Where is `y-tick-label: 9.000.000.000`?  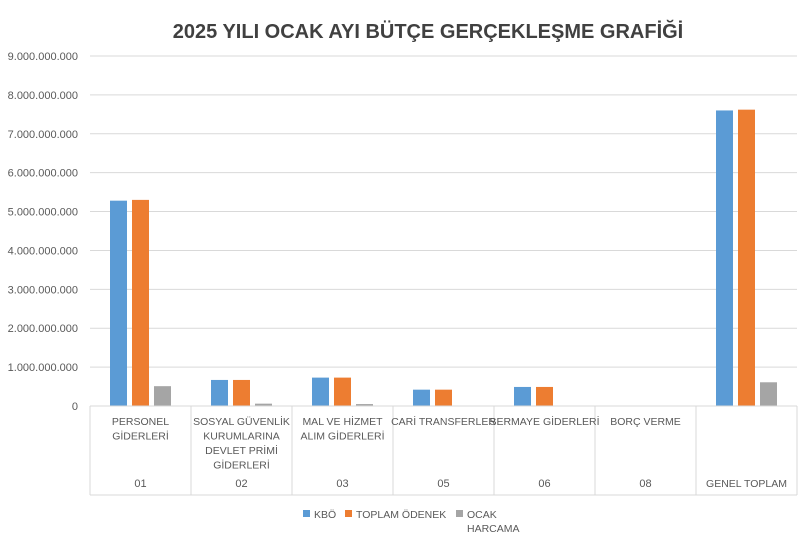 y-tick-label: 9.000.000.000 is located at coordinates (43, 57).